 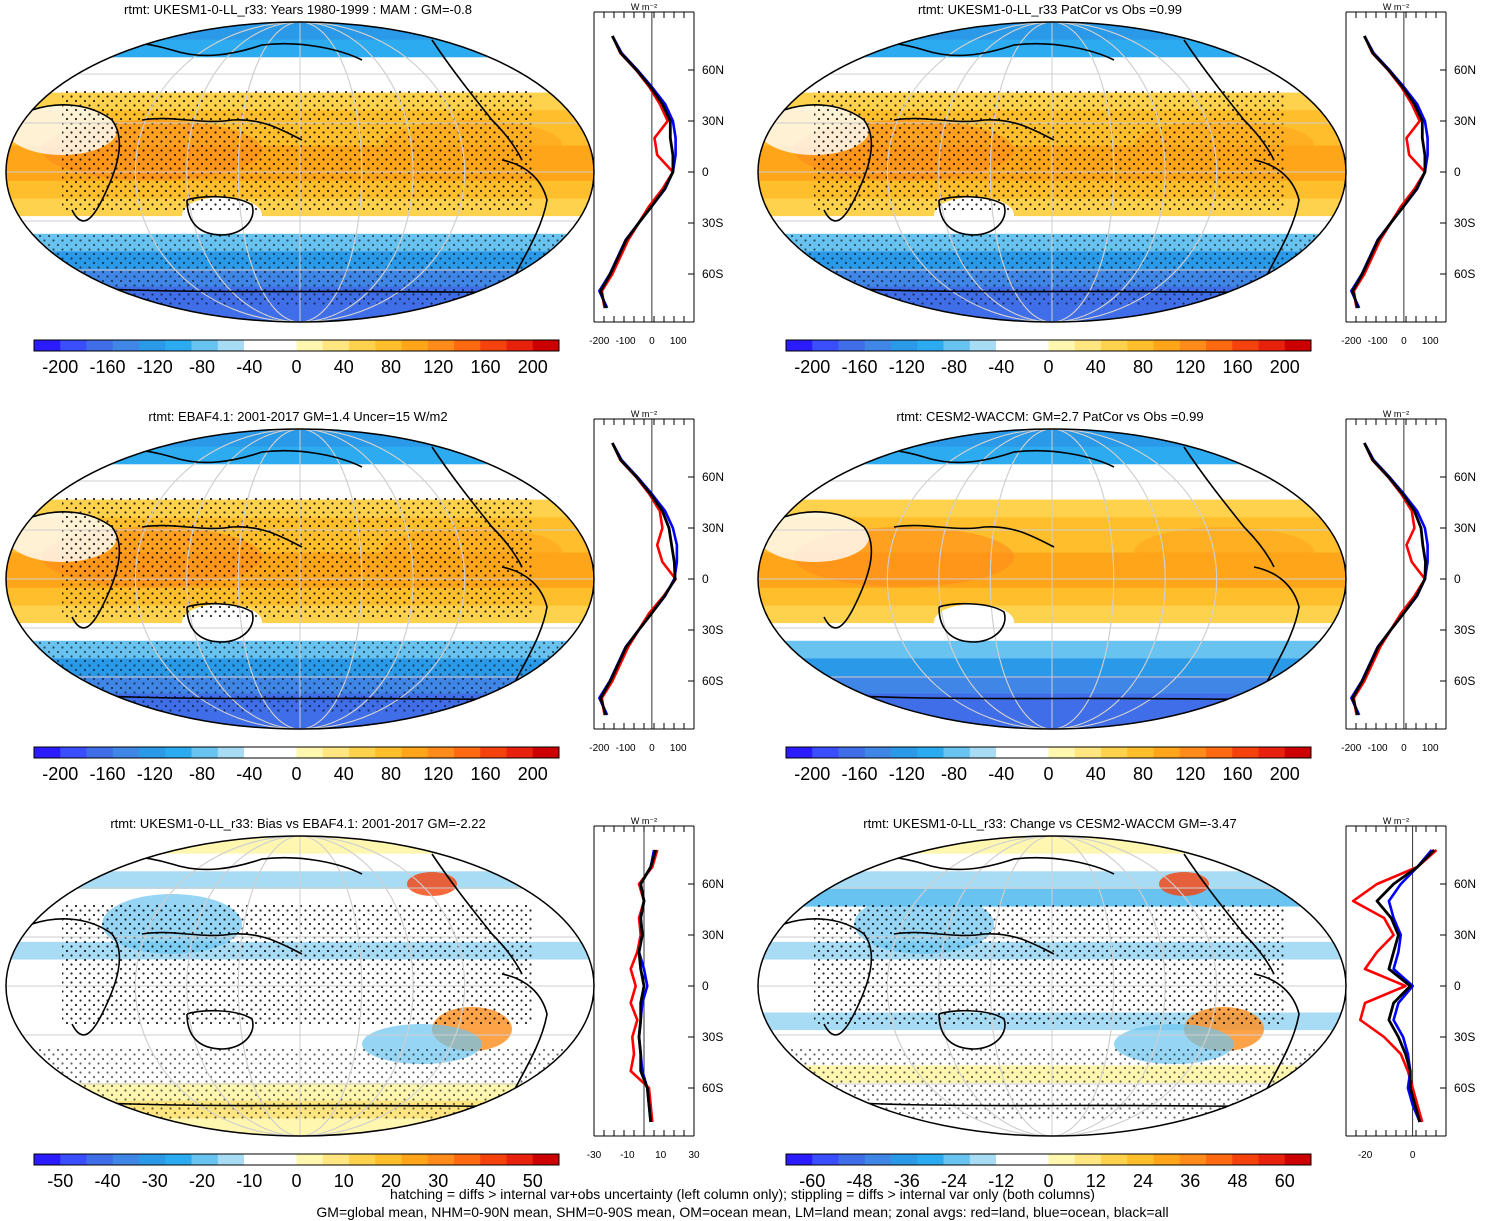 What do you see at coordinates (974, 622) in the screenshot?
I see `australia-region` at bounding box center [974, 622].